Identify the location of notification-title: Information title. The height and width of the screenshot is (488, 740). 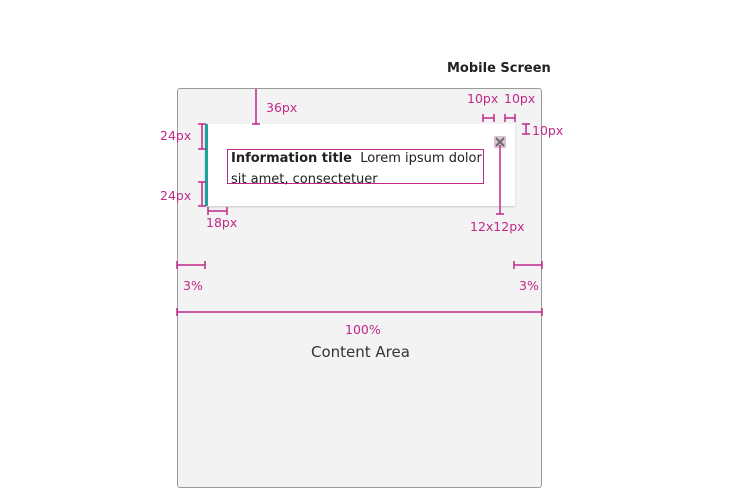
(291, 158).